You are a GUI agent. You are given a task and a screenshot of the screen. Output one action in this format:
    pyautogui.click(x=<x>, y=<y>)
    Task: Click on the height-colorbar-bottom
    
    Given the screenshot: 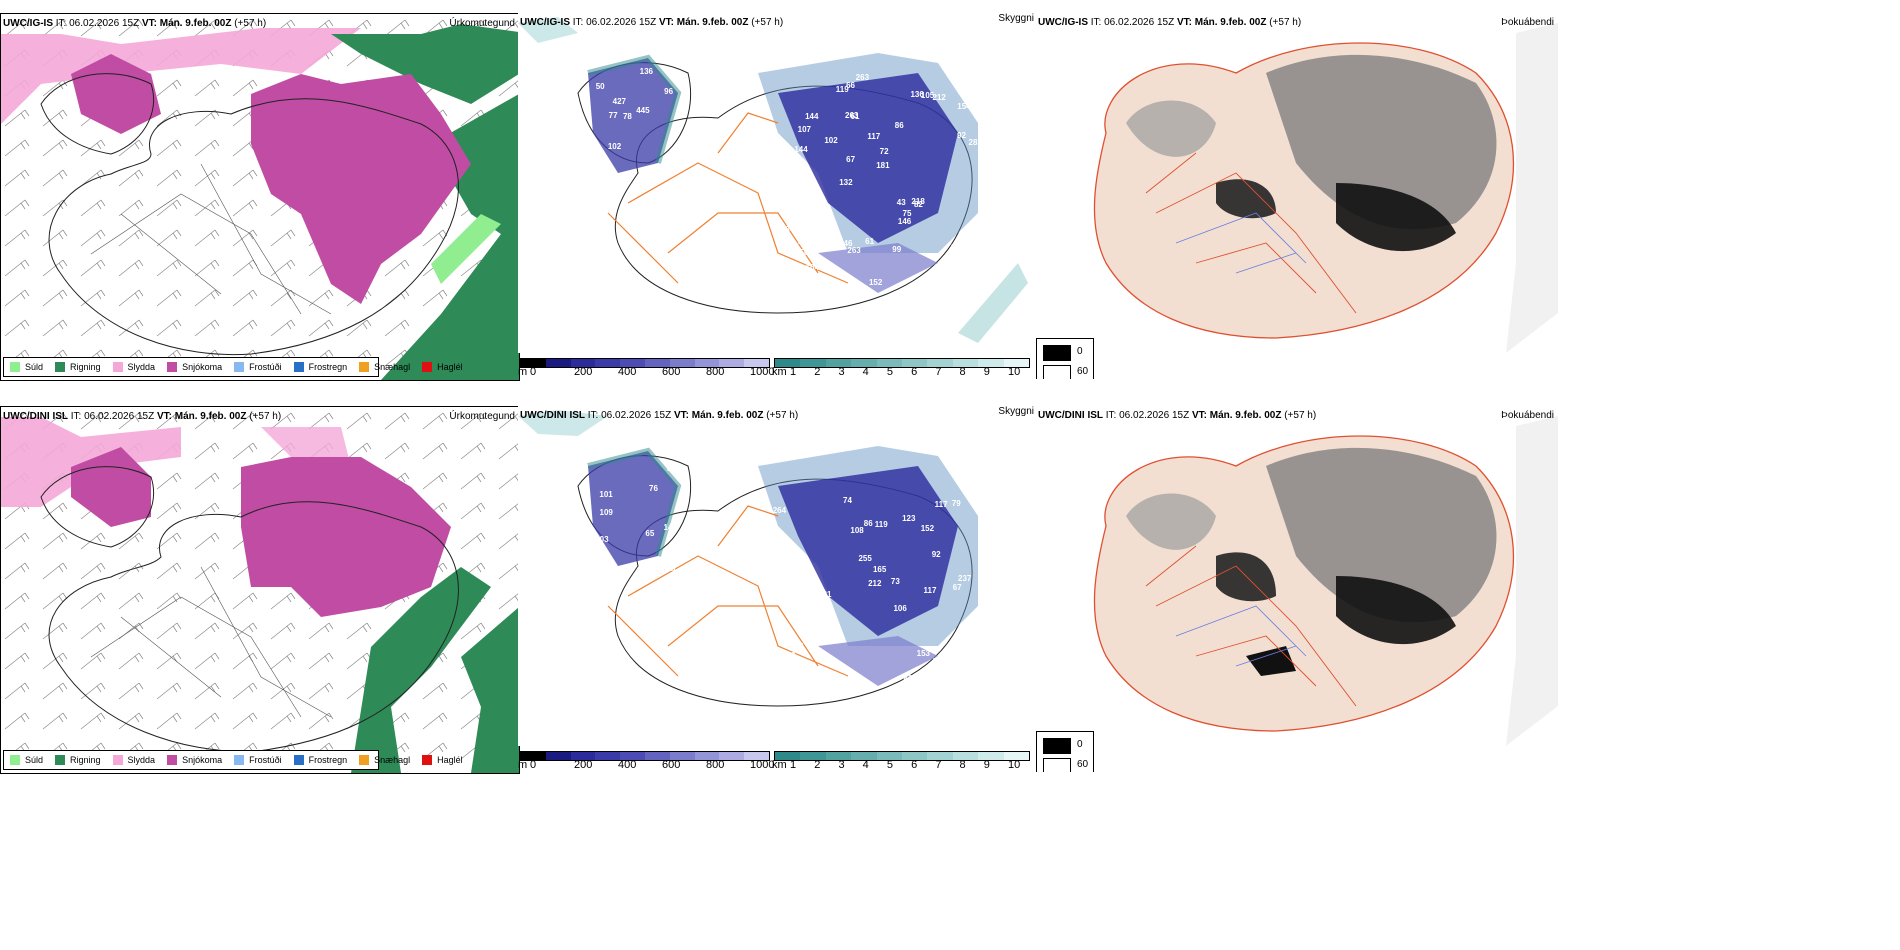 What is the action you would take?
    pyautogui.click(x=645, y=756)
    